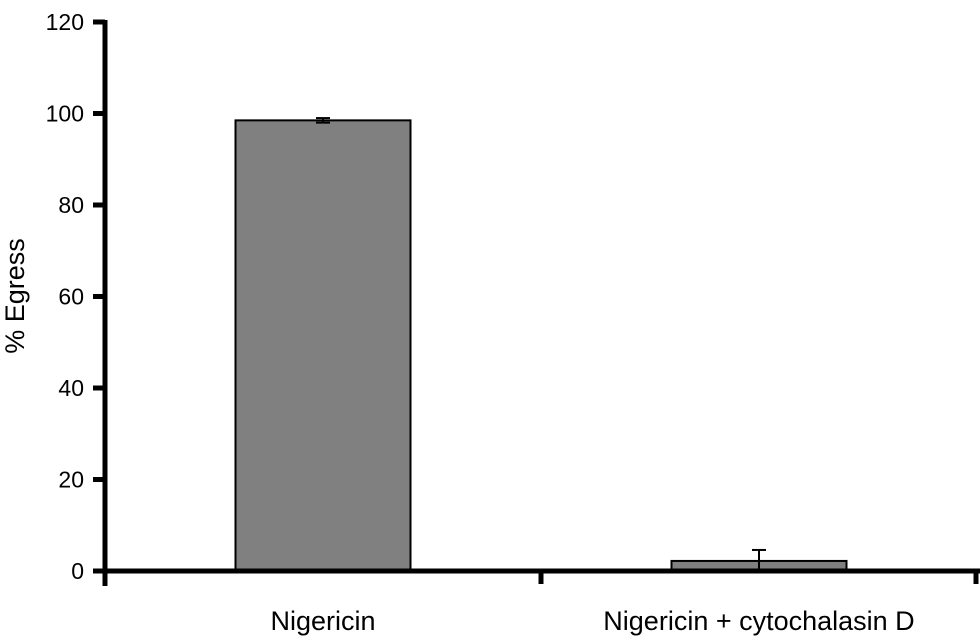 This screenshot has height=638, width=980. I want to click on y-axis-ticks: 0 20 40 60 80 100 120, so click(75, 296).